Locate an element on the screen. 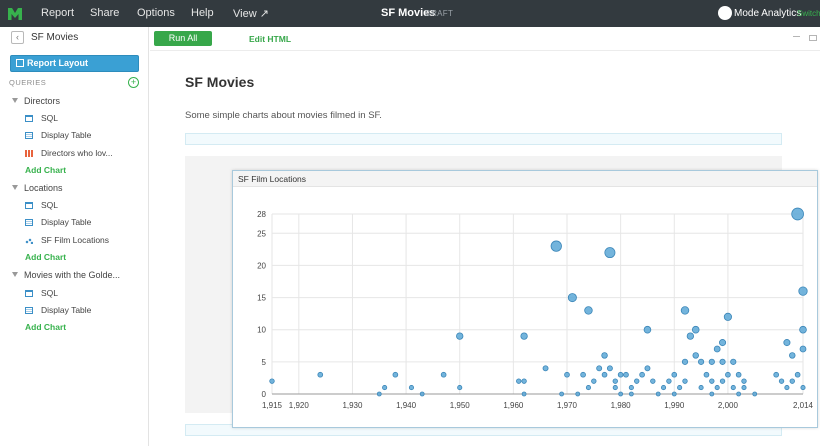 The image size is (820, 446). scatter-chart-icon is located at coordinates (29, 240).